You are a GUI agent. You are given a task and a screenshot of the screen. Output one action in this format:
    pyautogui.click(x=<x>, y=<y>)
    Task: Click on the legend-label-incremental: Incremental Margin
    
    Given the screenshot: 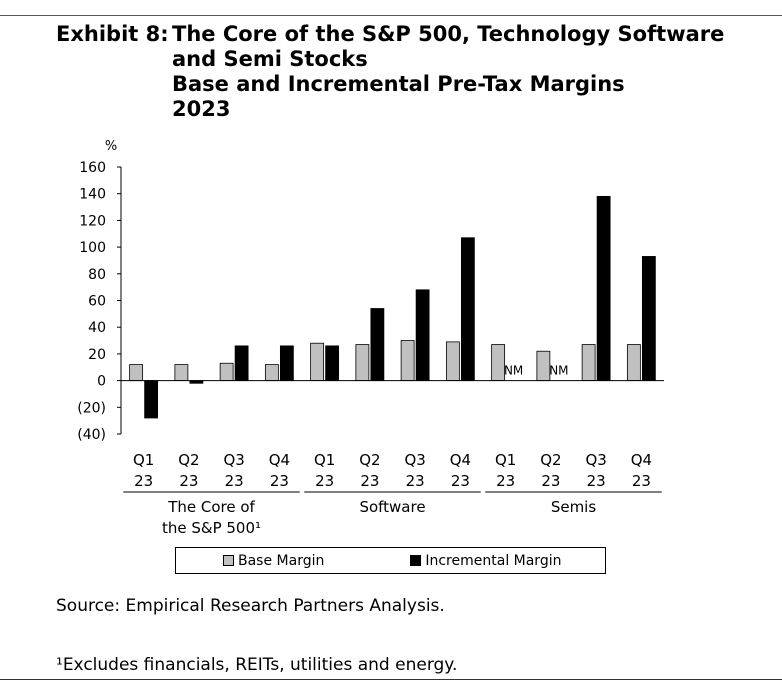 What is the action you would take?
    pyautogui.click(x=493, y=560)
    